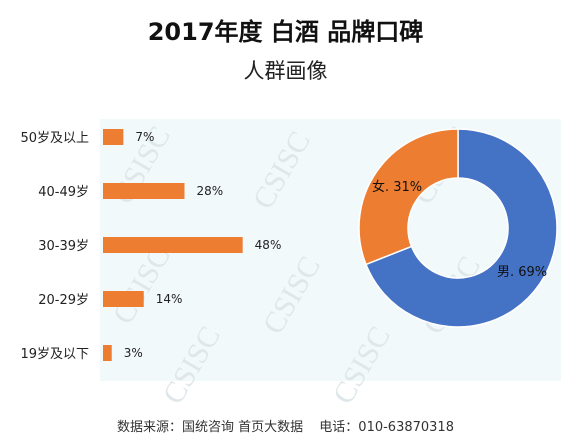 This screenshot has height=437, width=571. Describe the element at coordinates (63, 246) in the screenshot. I see `bar-category-label: 30-39岁` at that location.